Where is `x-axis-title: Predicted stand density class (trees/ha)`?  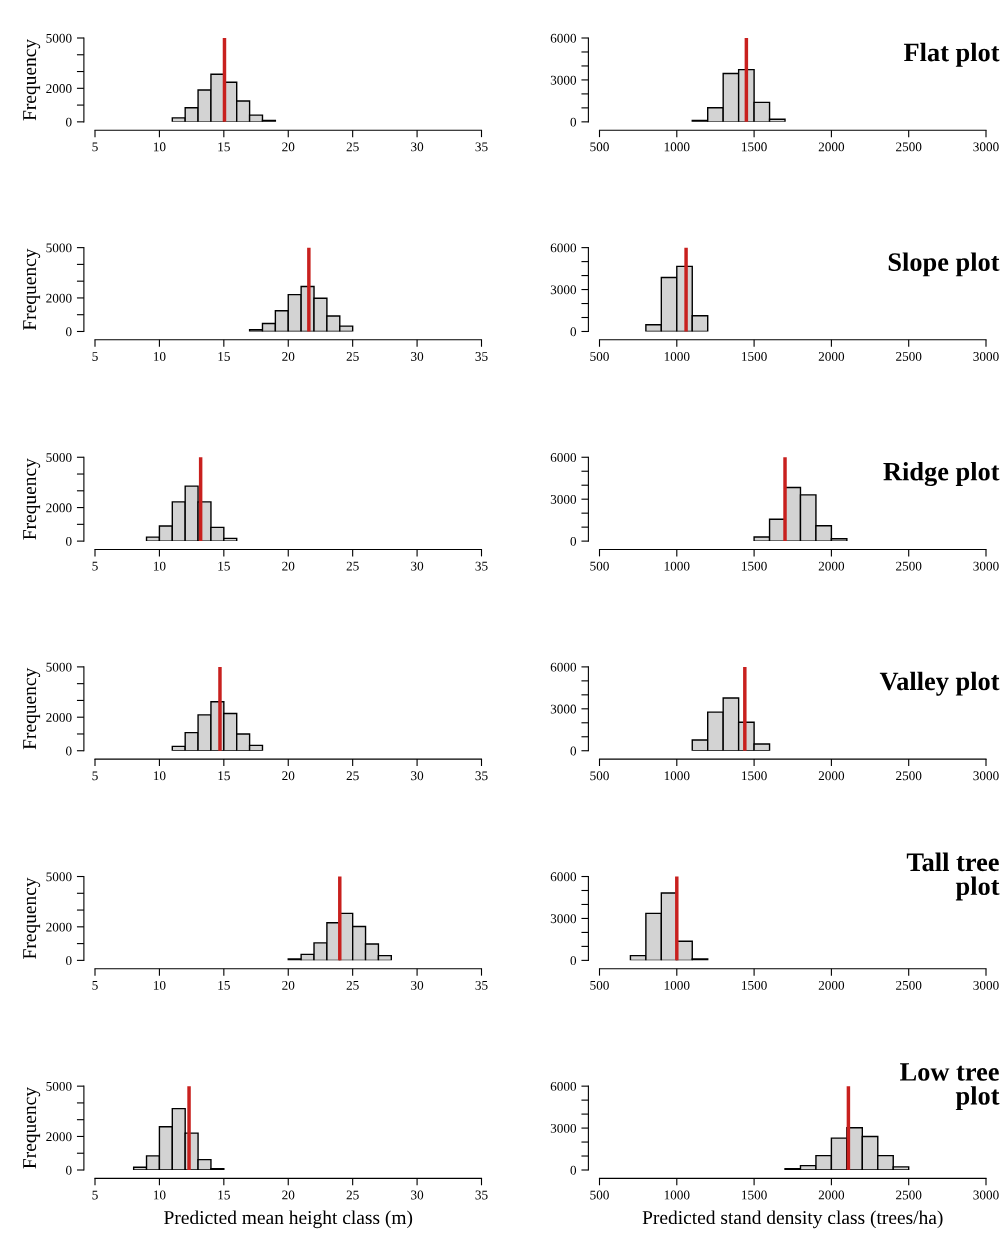 x-axis-title: Predicted stand density class (trees/ha) is located at coordinates (792, 1219).